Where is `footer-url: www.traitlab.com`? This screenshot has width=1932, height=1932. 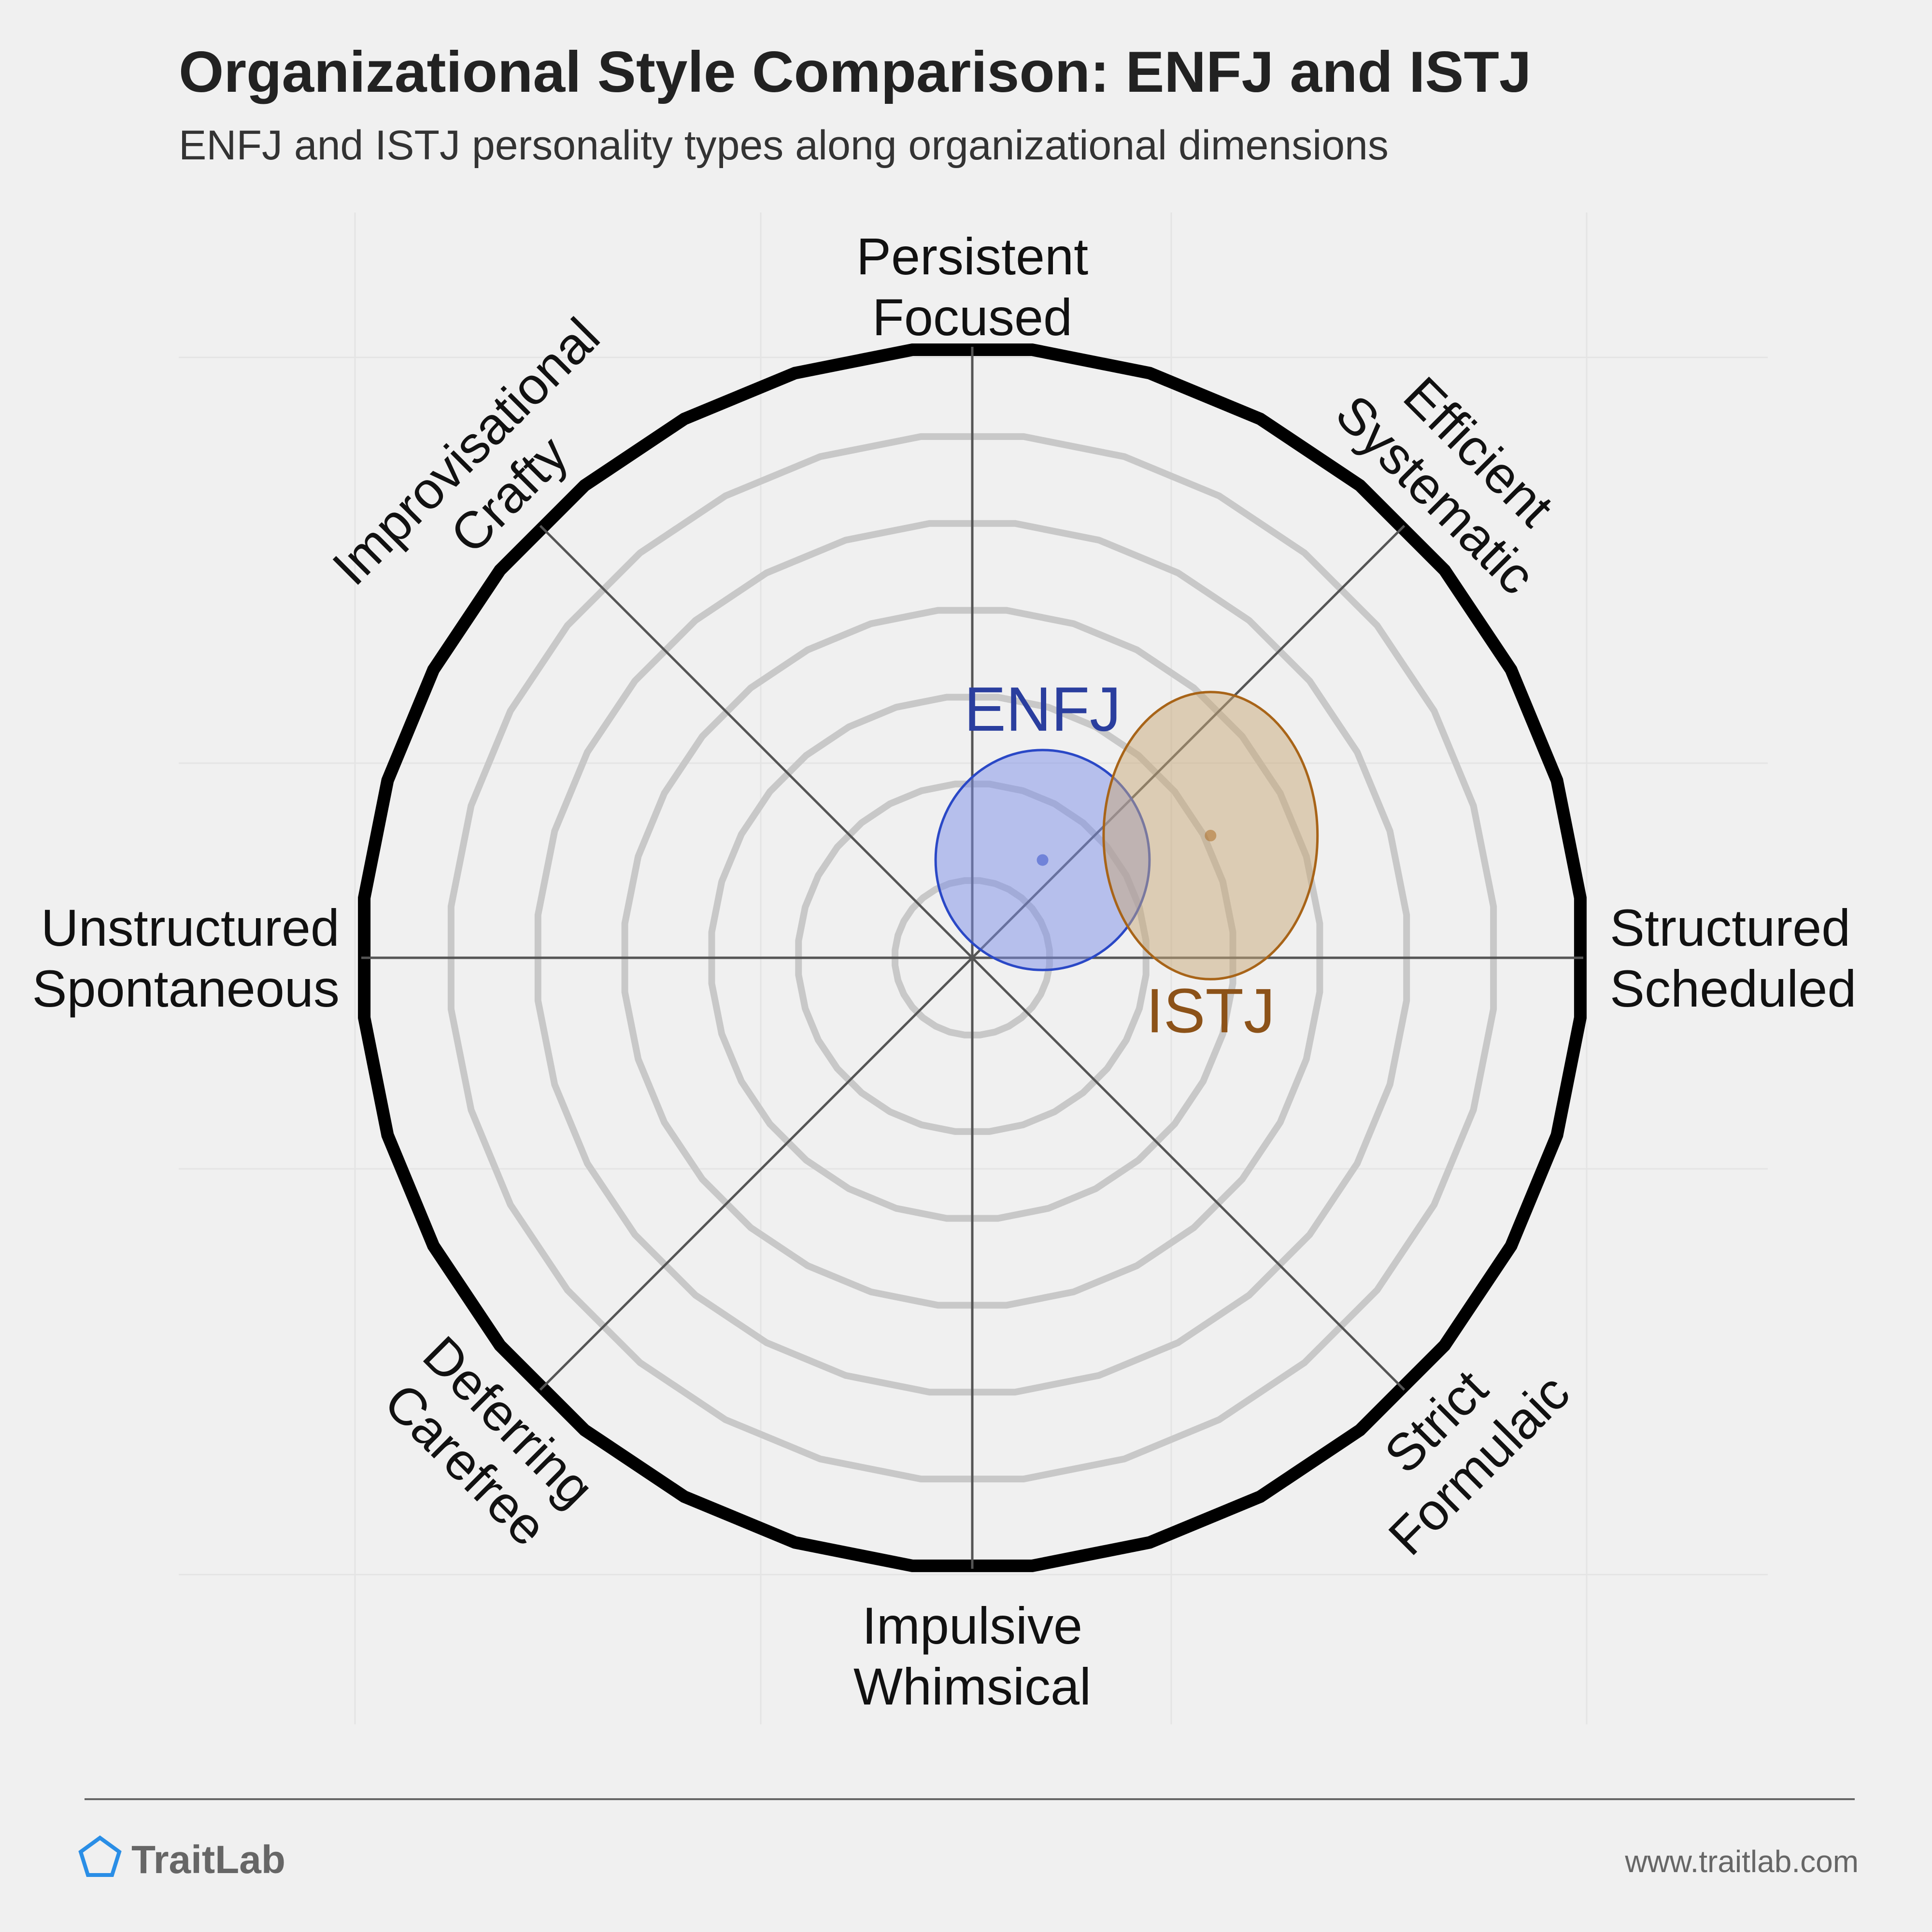
footer-url: www.traitlab.com is located at coordinates (1741, 1861).